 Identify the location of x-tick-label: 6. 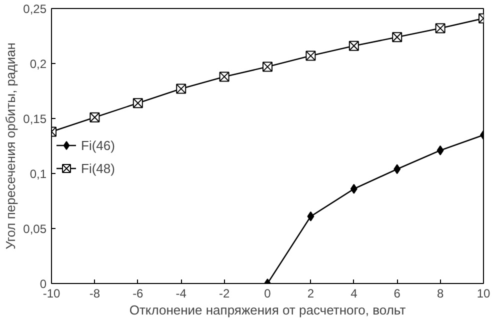
(397, 293).